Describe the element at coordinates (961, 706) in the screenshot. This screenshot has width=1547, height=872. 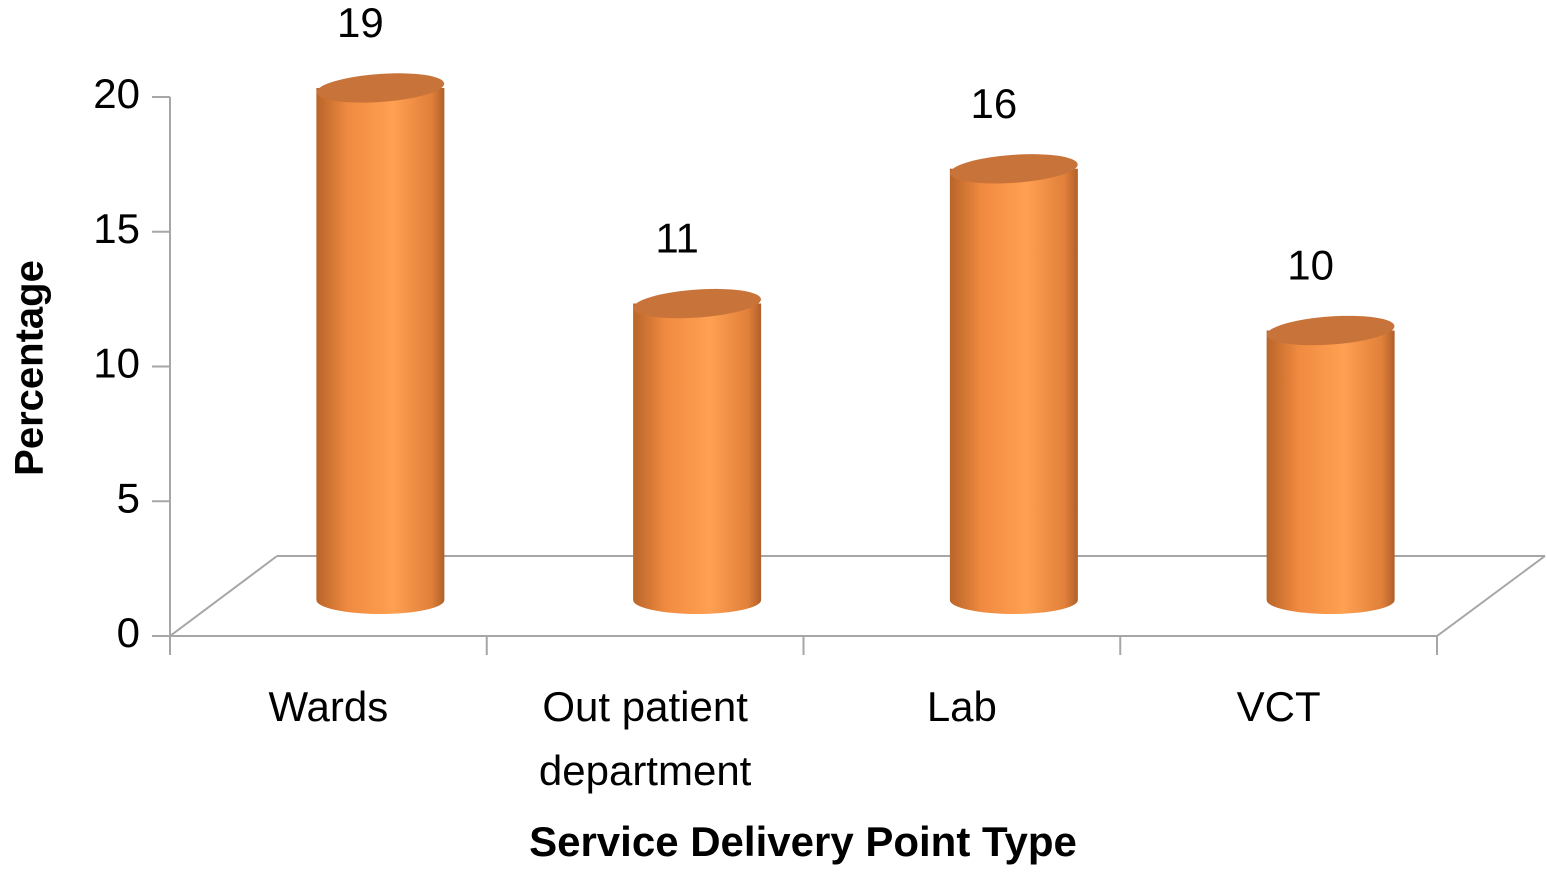
I see `x-tick-label: Lab` at that location.